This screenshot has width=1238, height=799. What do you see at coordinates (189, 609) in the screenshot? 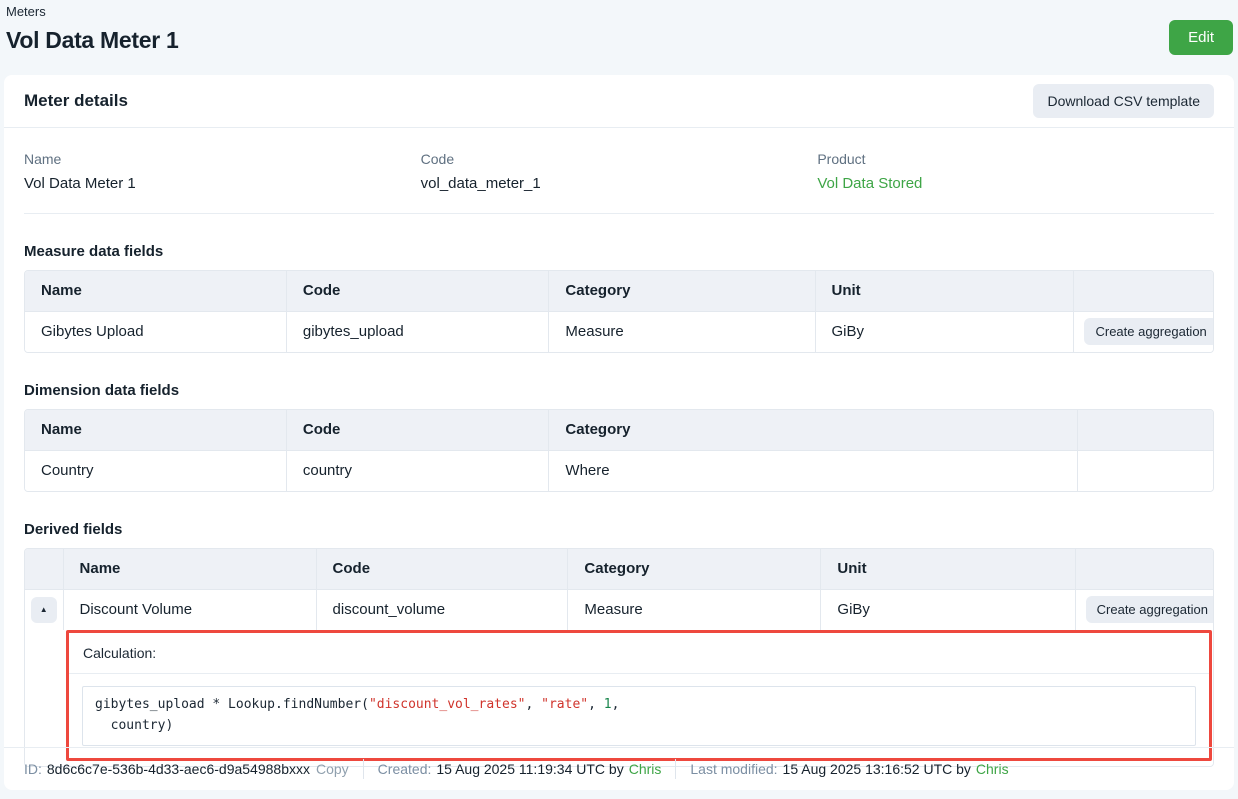
I see `cell-name: Discount Volume` at bounding box center [189, 609].